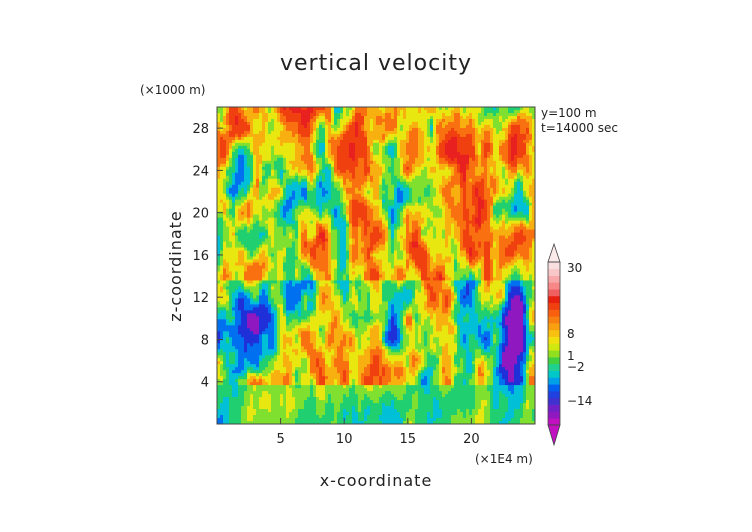 The image size is (752, 532). I want to click on y-axis-unit: (×1000 m), so click(172, 90).